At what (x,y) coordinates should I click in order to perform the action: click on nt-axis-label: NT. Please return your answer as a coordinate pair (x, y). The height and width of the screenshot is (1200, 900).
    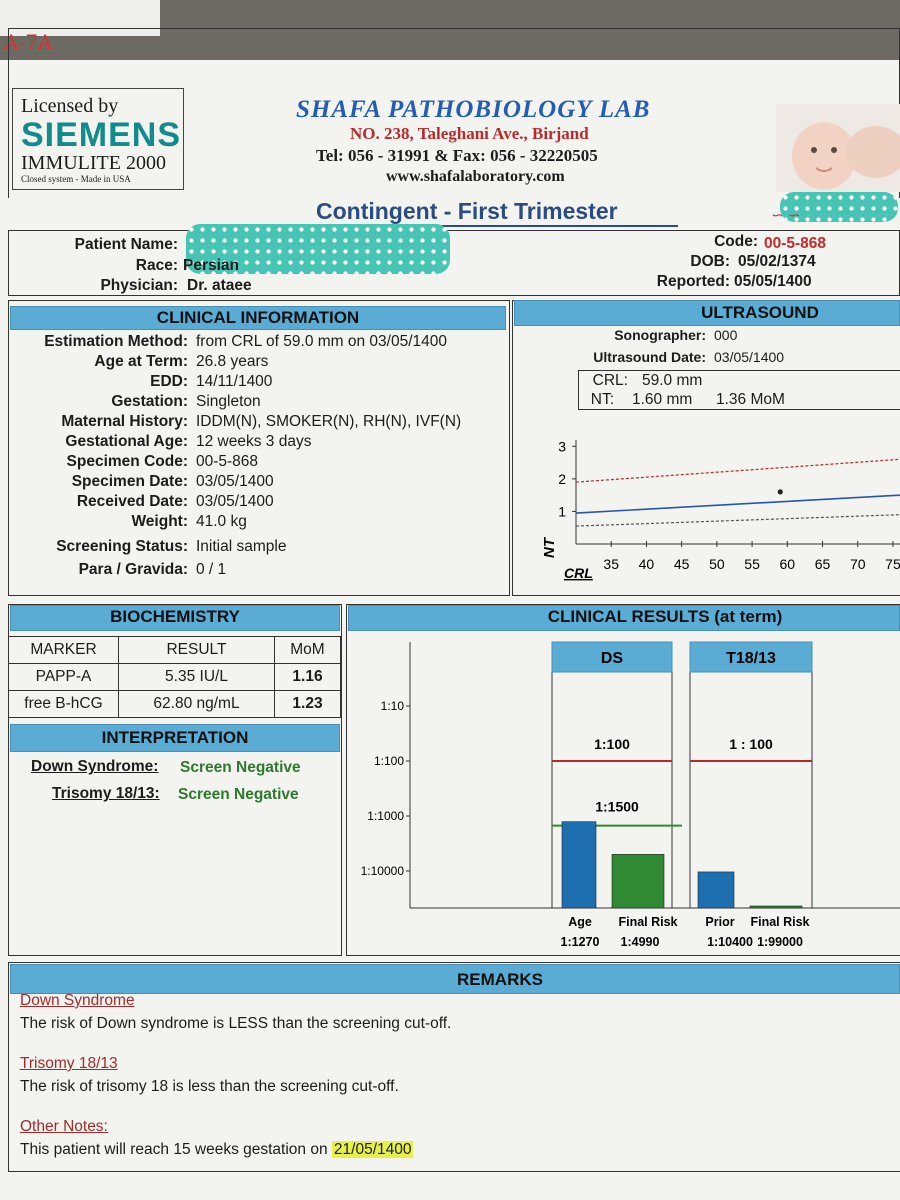
    Looking at the image, I should click on (549, 547).